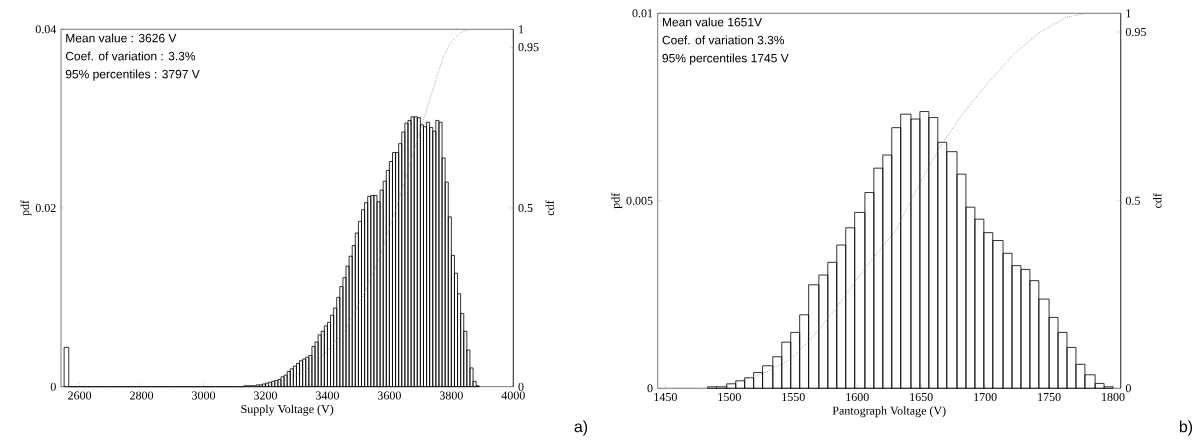  I want to click on x-tick-label: 2800, so click(142, 395).